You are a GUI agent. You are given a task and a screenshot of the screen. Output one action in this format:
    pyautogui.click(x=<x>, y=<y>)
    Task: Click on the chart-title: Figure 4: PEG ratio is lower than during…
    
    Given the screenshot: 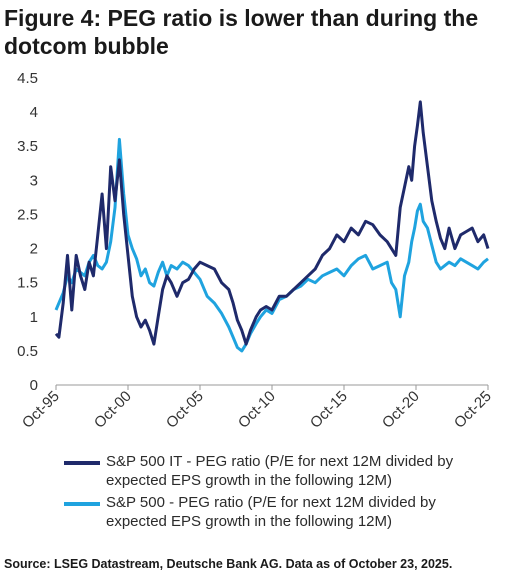 What is the action you would take?
    pyautogui.click(x=241, y=32)
    